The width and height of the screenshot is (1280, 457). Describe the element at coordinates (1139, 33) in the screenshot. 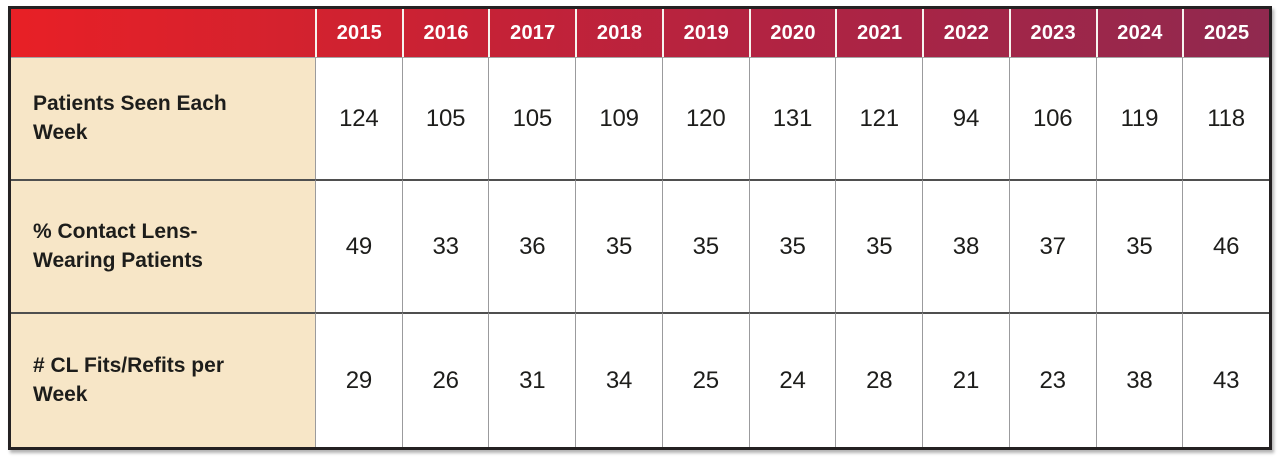

I see `year-header-2024: 2024` at that location.